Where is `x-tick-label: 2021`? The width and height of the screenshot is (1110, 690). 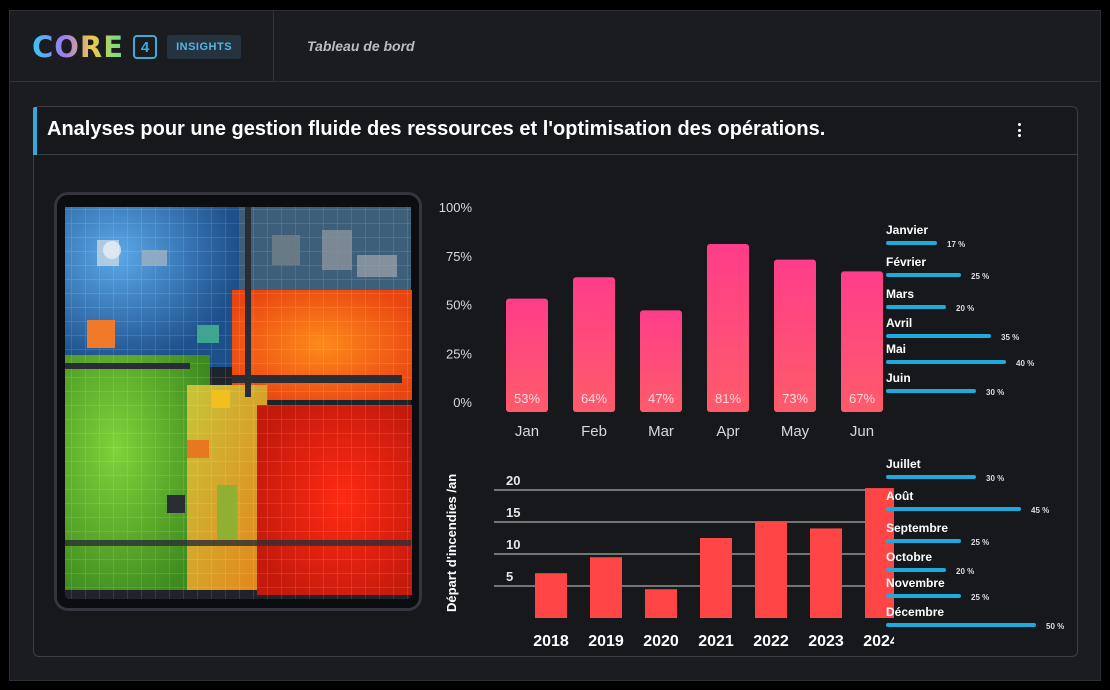 x-tick-label: 2021 is located at coordinates (716, 641).